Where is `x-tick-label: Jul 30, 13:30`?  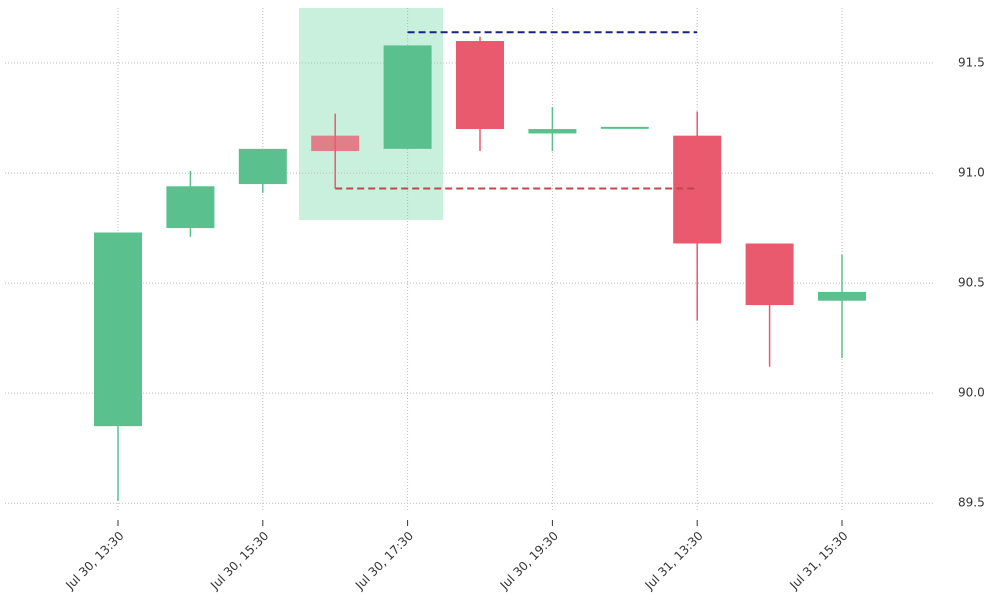 x-tick-label: Jul 30, 13:30 is located at coordinates (94, 561).